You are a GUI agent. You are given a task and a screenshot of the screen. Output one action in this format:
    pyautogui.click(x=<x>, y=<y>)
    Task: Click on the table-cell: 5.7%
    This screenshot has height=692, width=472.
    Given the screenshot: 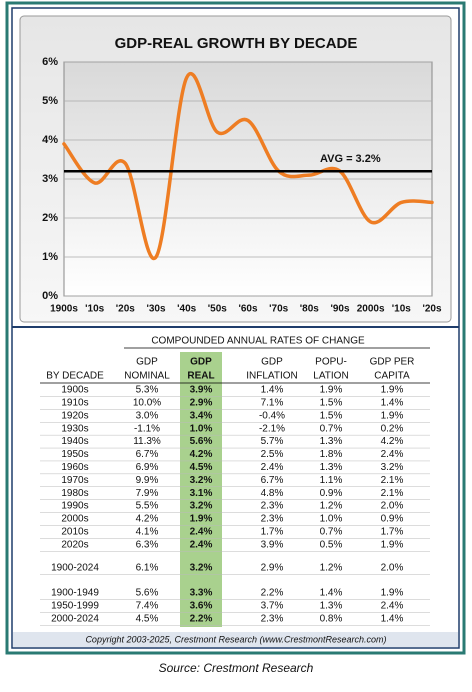 What is the action you would take?
    pyautogui.click(x=272, y=441)
    